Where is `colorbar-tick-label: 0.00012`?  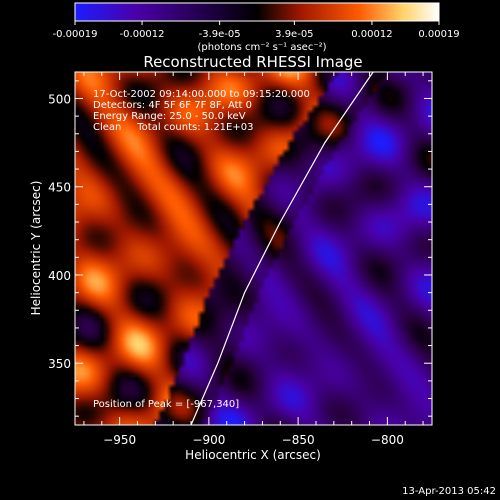 colorbar-tick-label: 0.00012 is located at coordinates (371, 34).